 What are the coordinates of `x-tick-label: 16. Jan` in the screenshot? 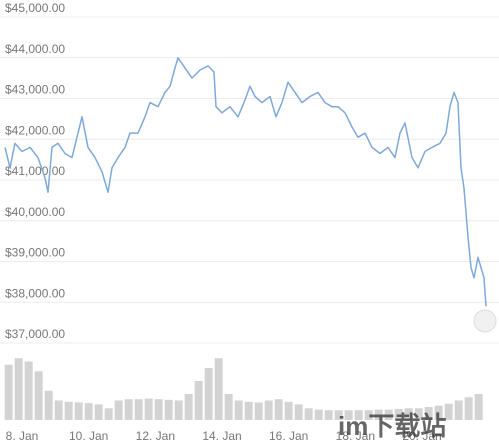 It's located at (288, 436).